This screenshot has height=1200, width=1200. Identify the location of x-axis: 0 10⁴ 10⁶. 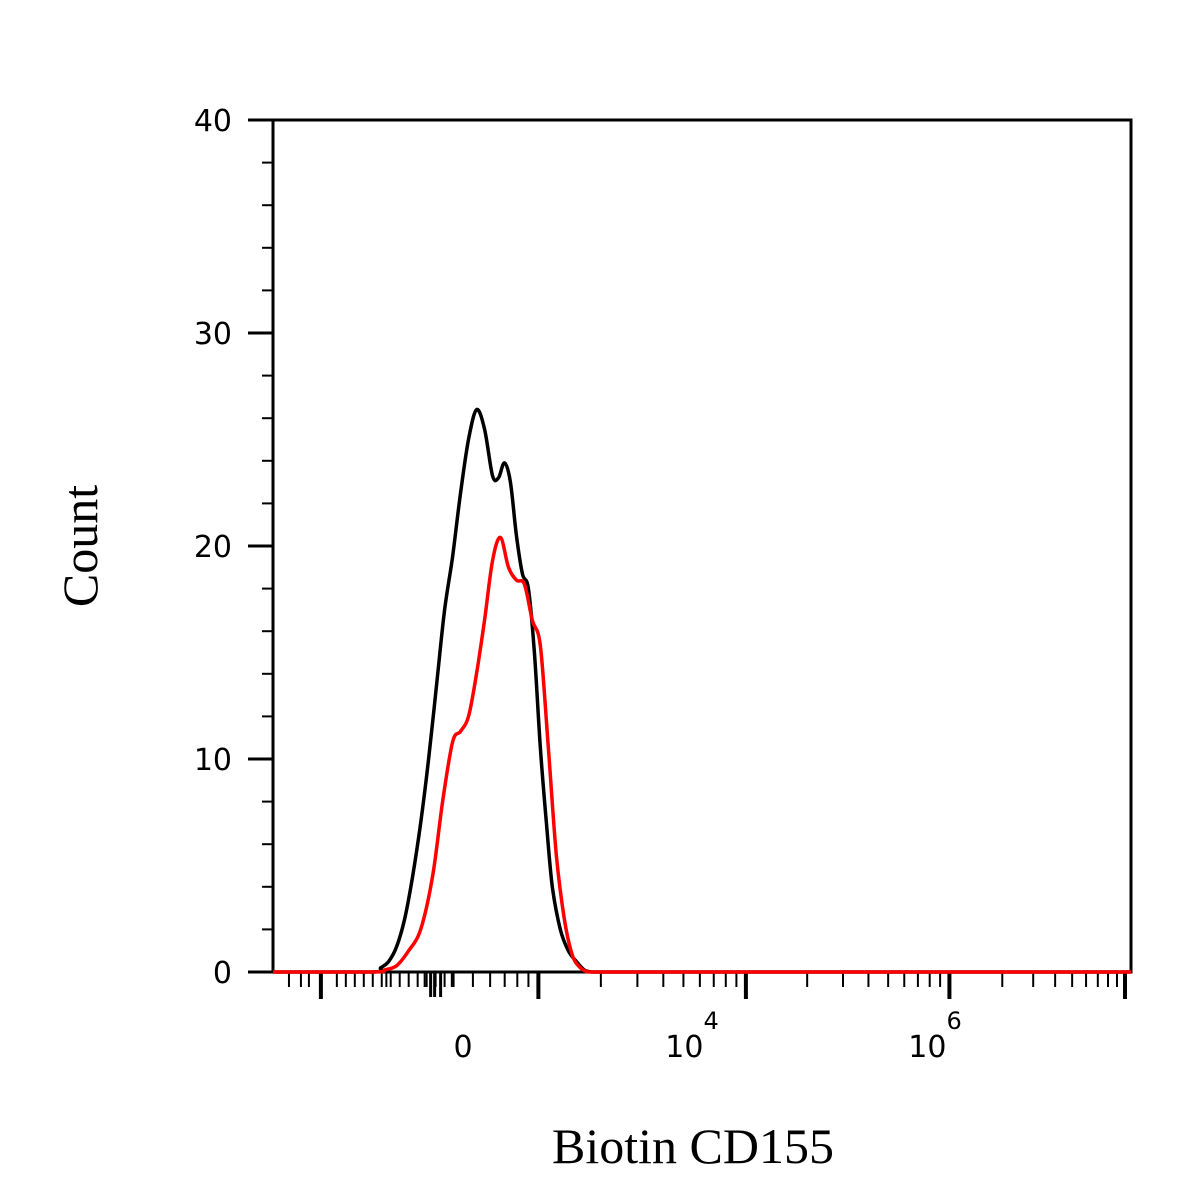
(707, 1019).